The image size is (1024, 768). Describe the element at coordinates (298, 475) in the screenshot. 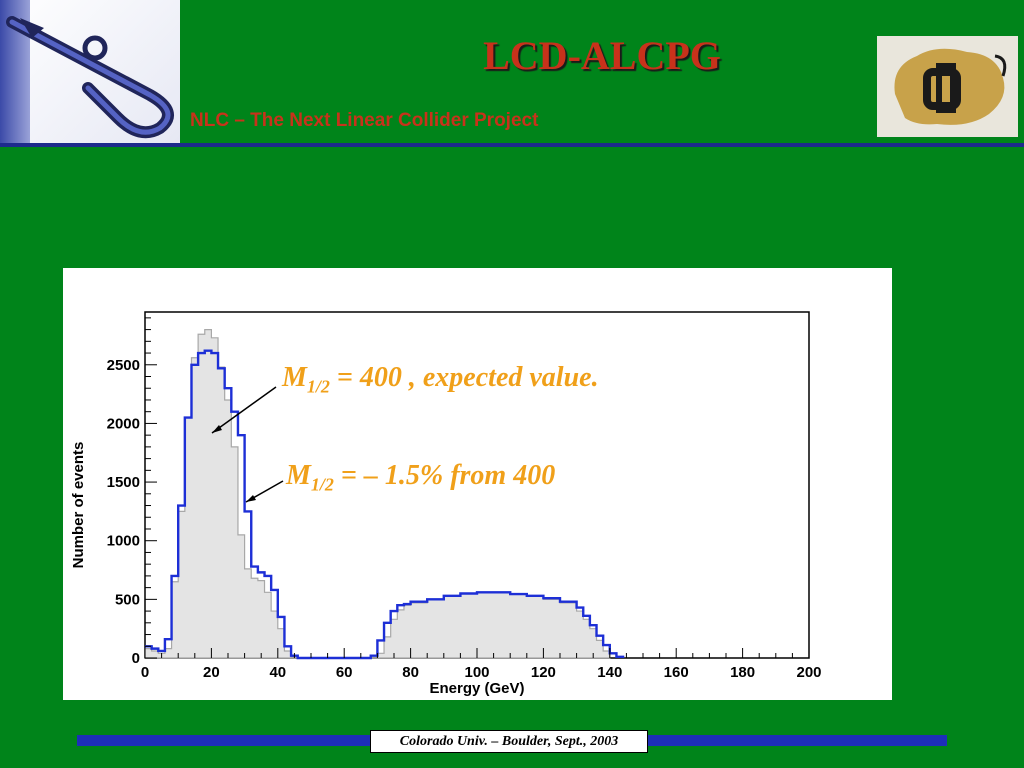

I see `annotation-shifted-symbol: M` at that location.